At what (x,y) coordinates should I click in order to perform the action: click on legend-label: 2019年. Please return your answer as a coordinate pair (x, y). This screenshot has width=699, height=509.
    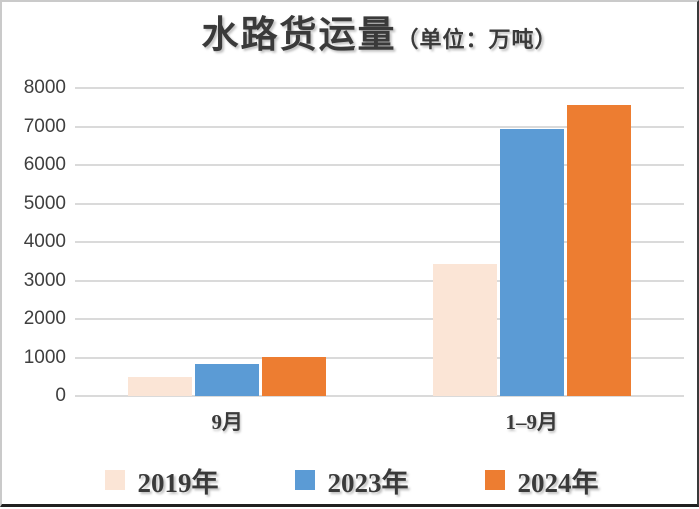
    Looking at the image, I should click on (178, 482).